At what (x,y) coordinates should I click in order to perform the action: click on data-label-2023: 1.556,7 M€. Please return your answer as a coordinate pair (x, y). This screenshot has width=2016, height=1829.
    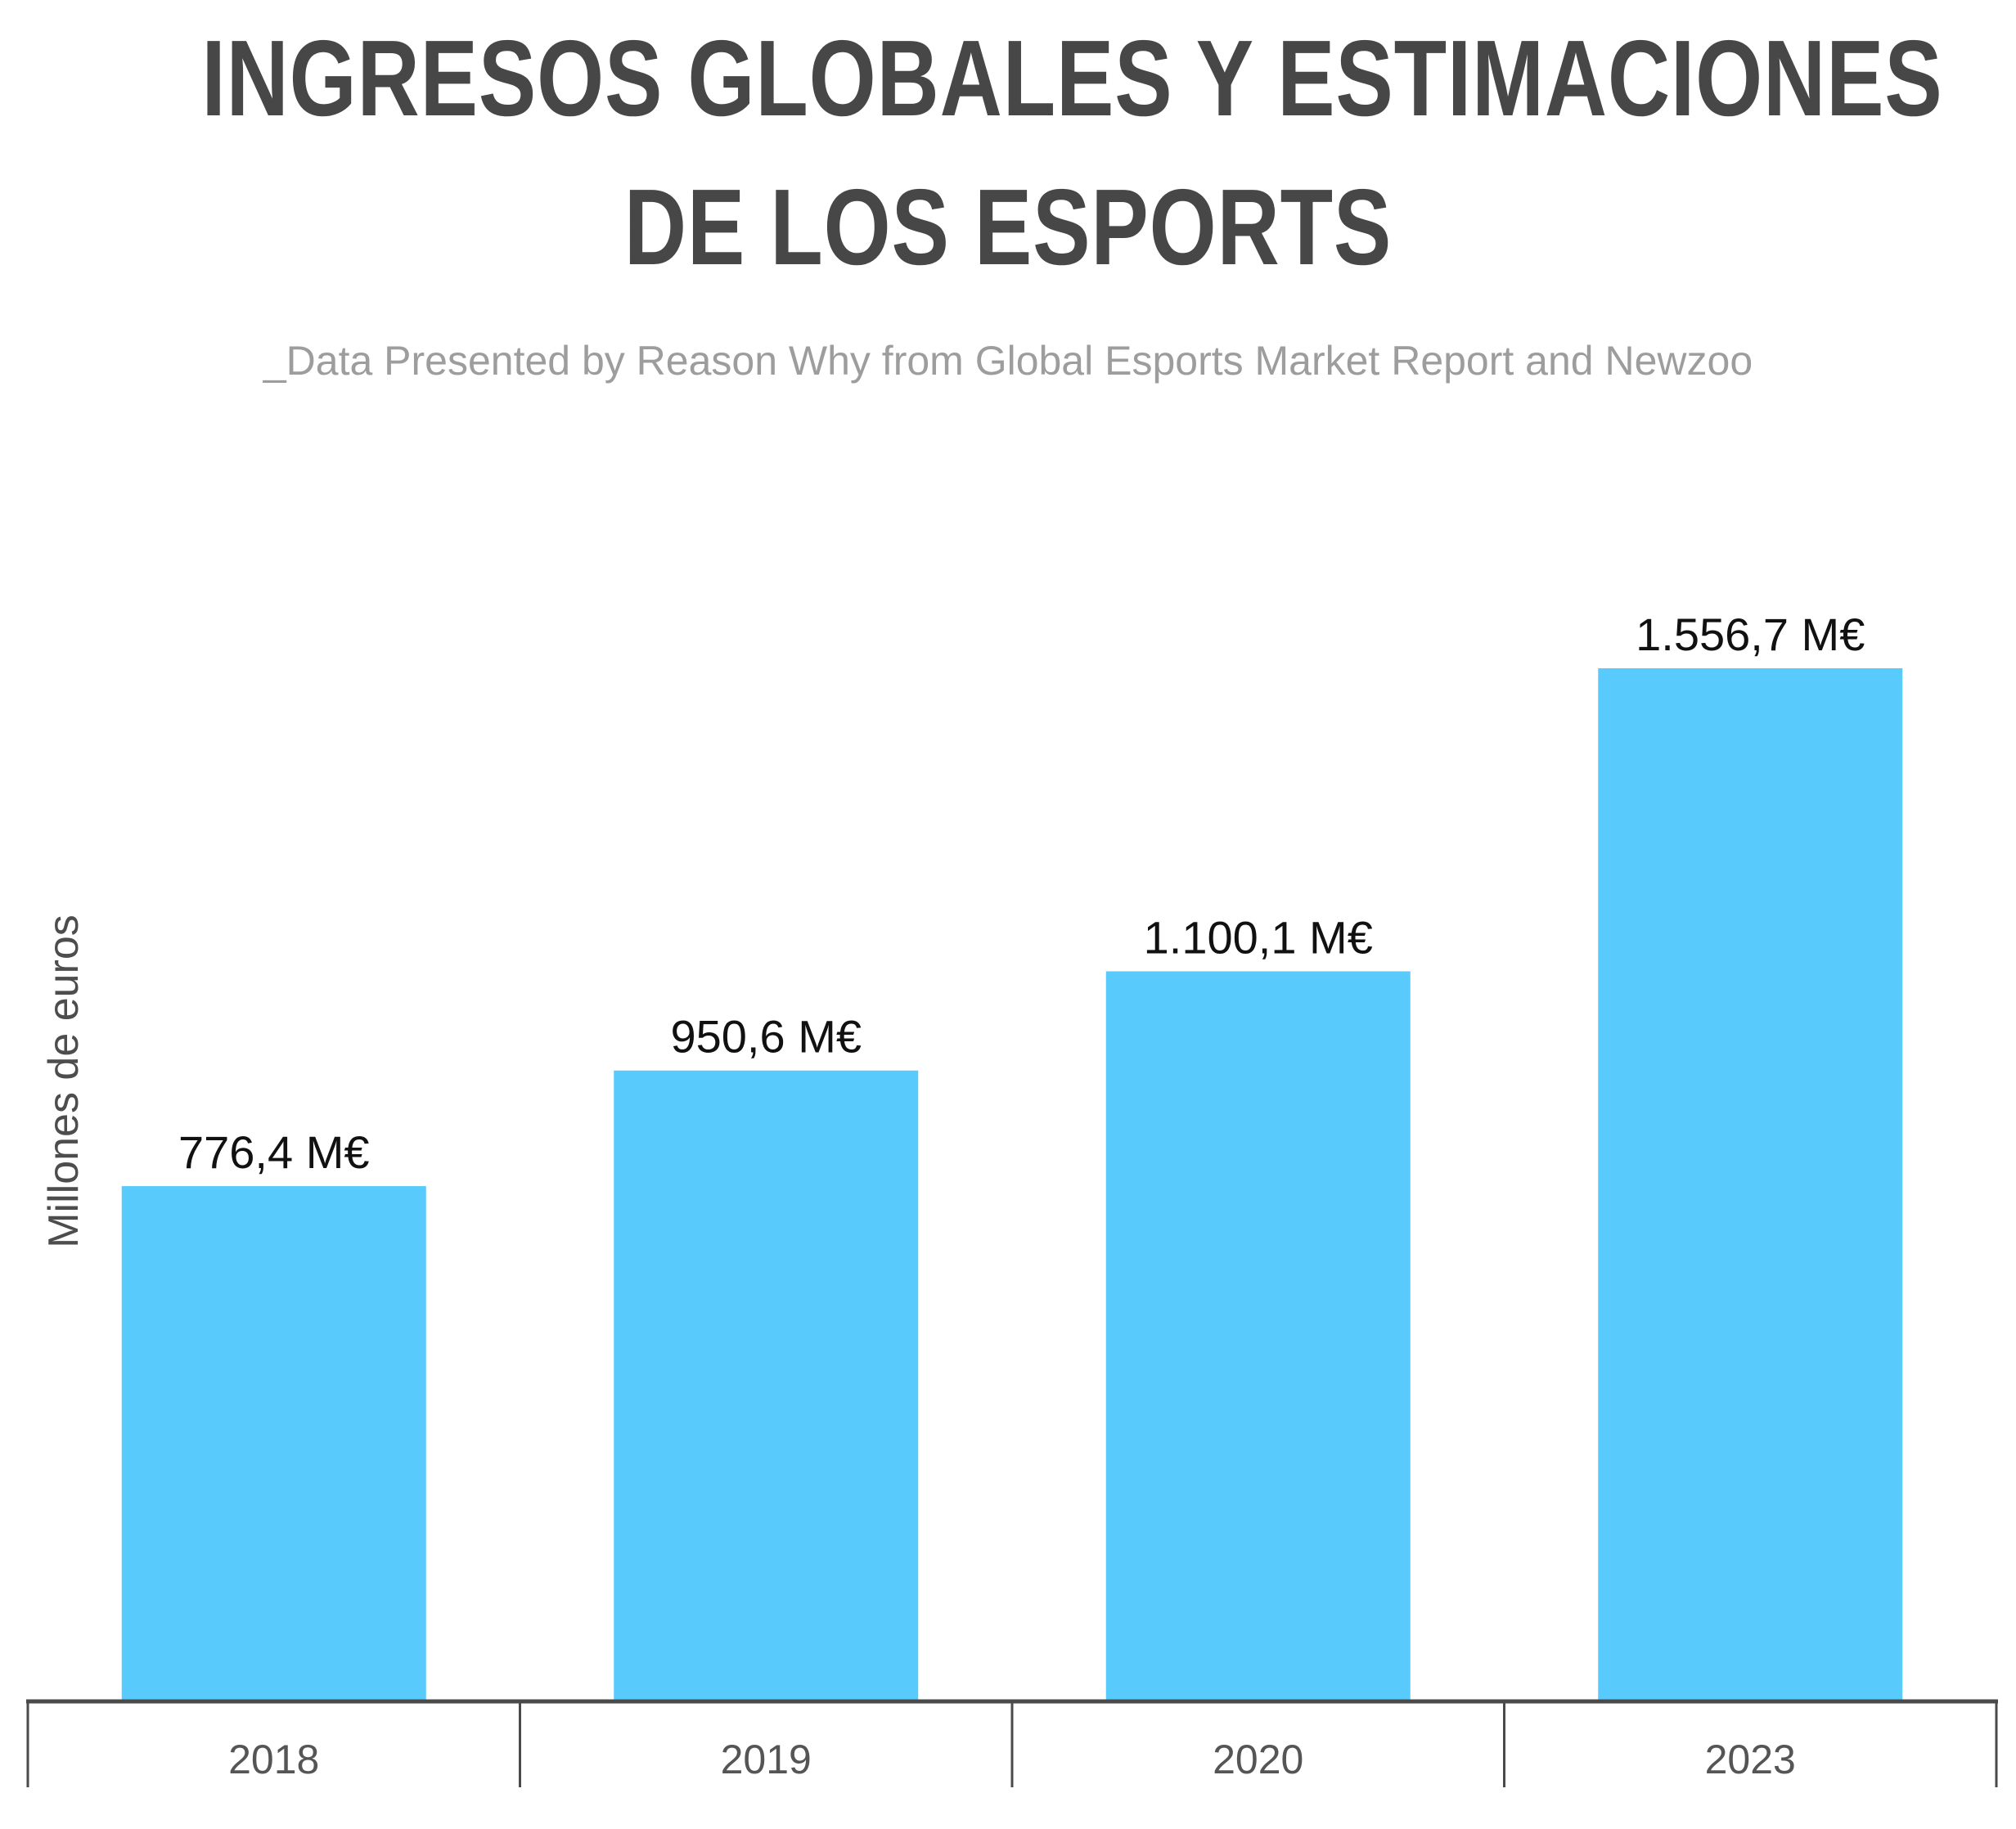
    Looking at the image, I should click on (1750, 634).